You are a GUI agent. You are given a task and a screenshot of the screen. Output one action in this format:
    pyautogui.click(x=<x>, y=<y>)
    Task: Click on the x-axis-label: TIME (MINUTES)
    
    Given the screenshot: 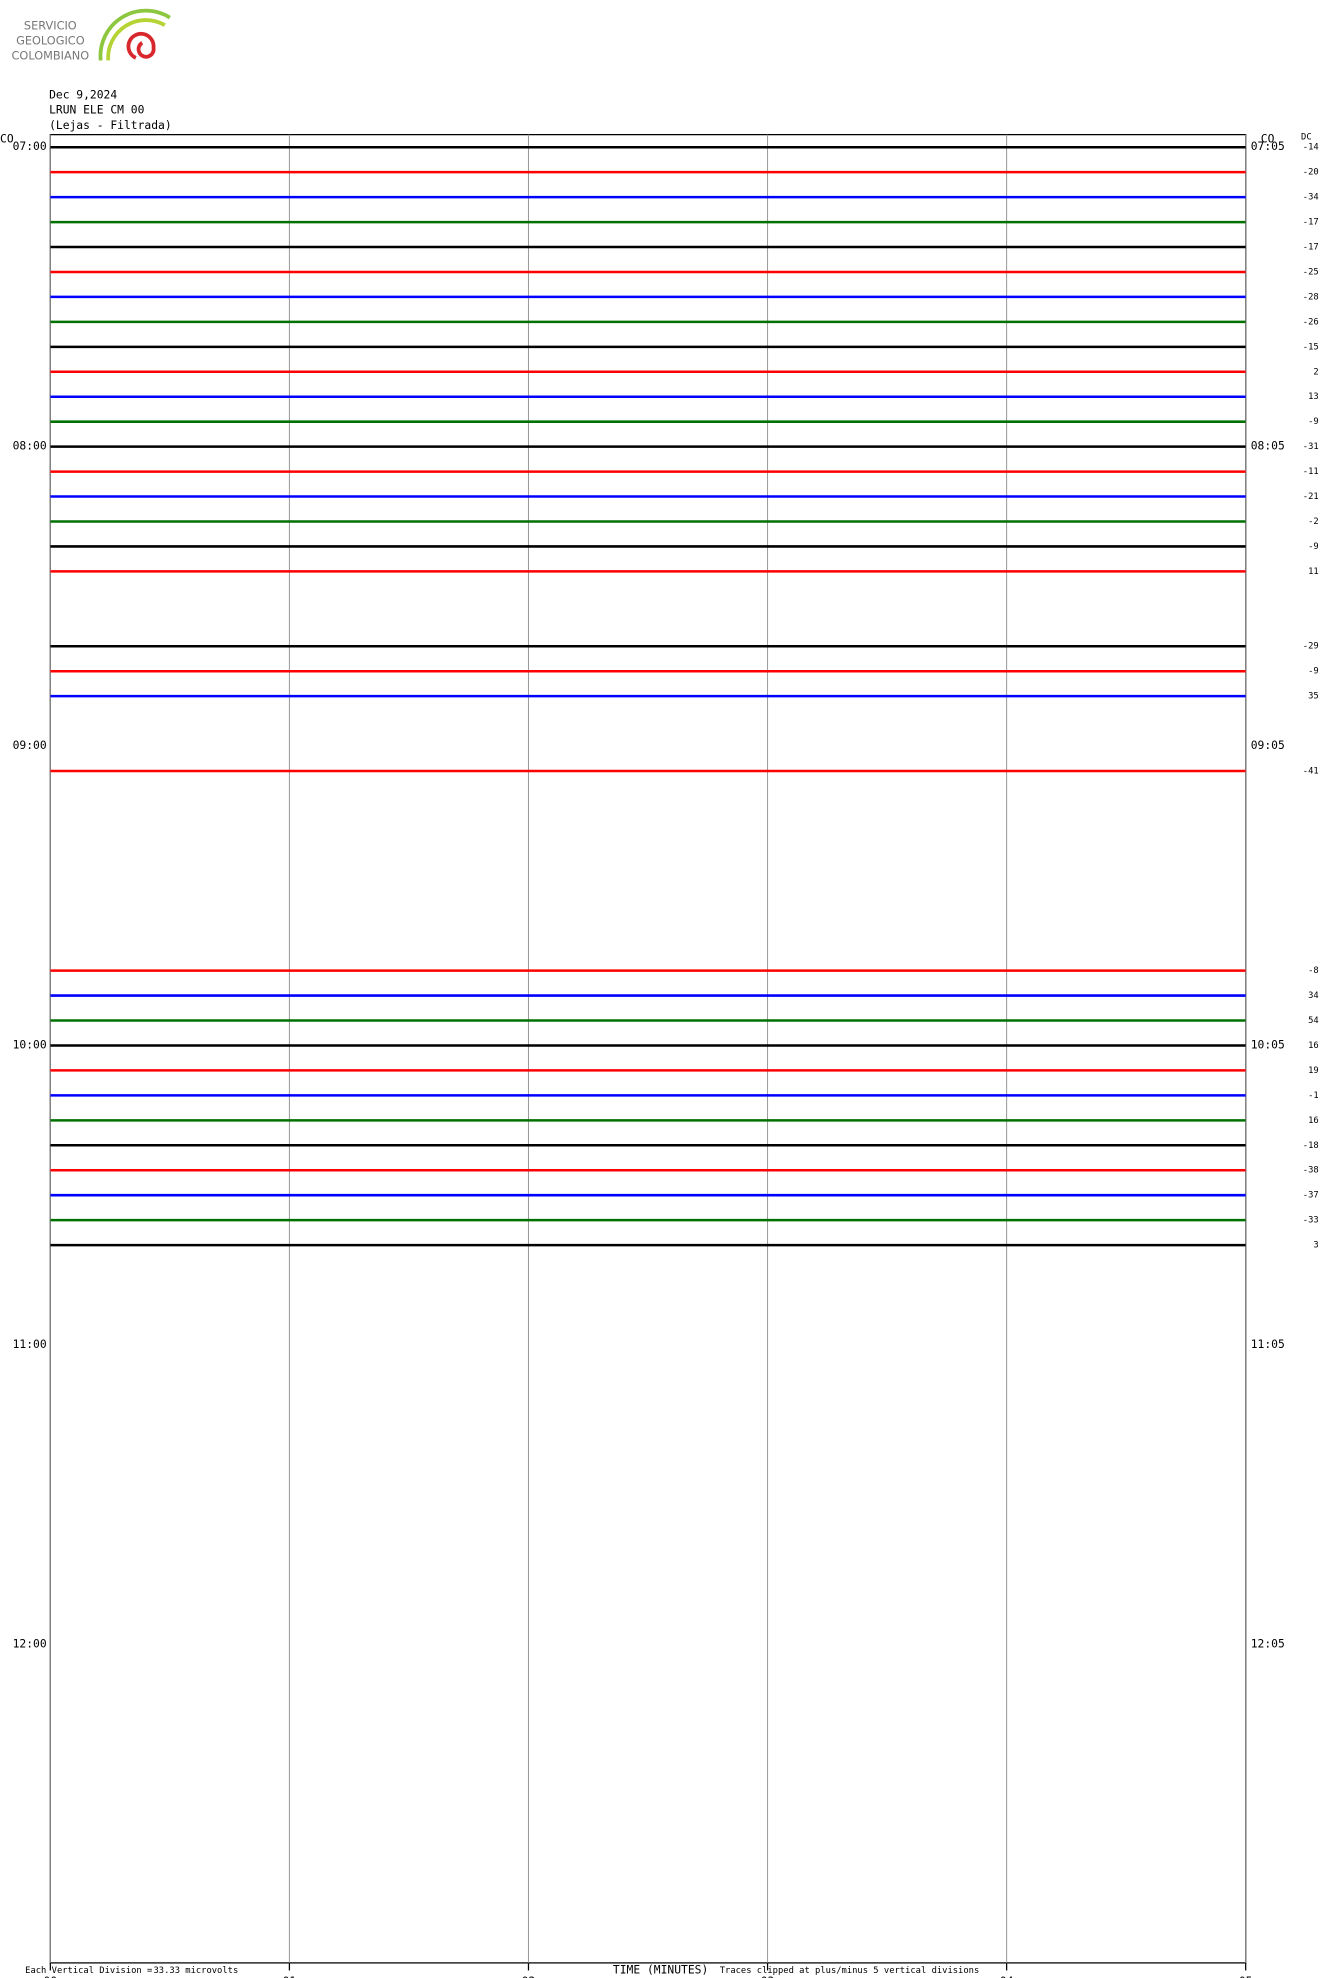 What is the action you would take?
    pyautogui.click(x=660, y=1969)
    